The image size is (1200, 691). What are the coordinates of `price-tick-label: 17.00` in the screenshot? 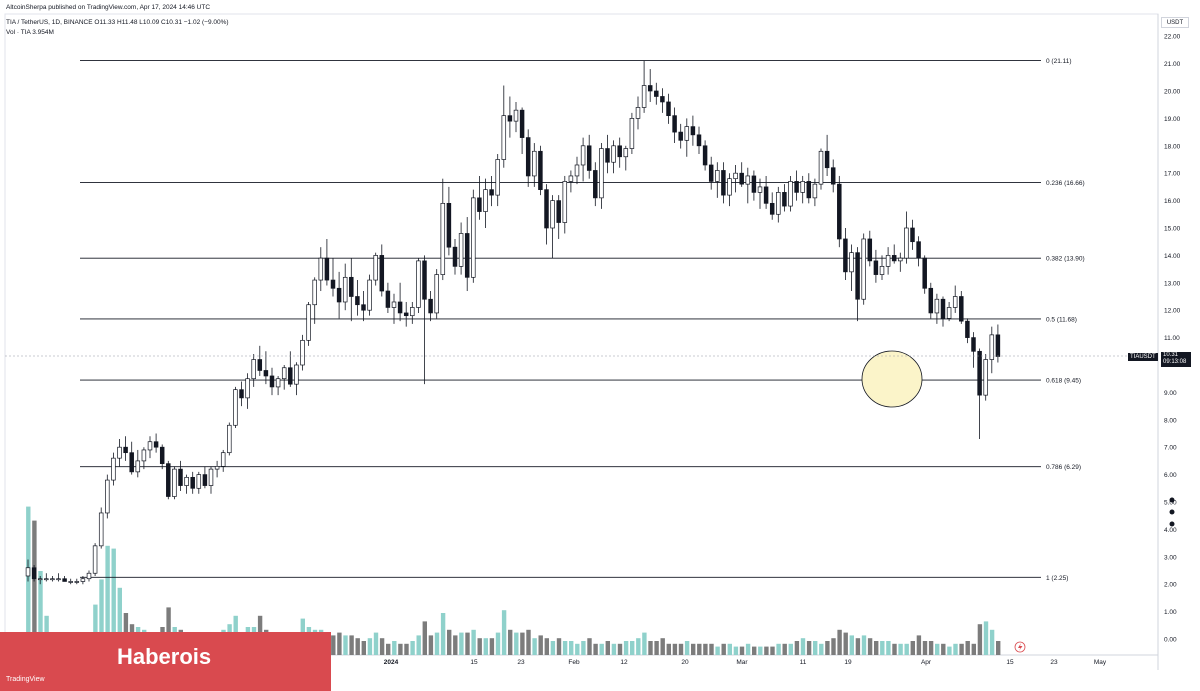 It's located at (1172, 174).